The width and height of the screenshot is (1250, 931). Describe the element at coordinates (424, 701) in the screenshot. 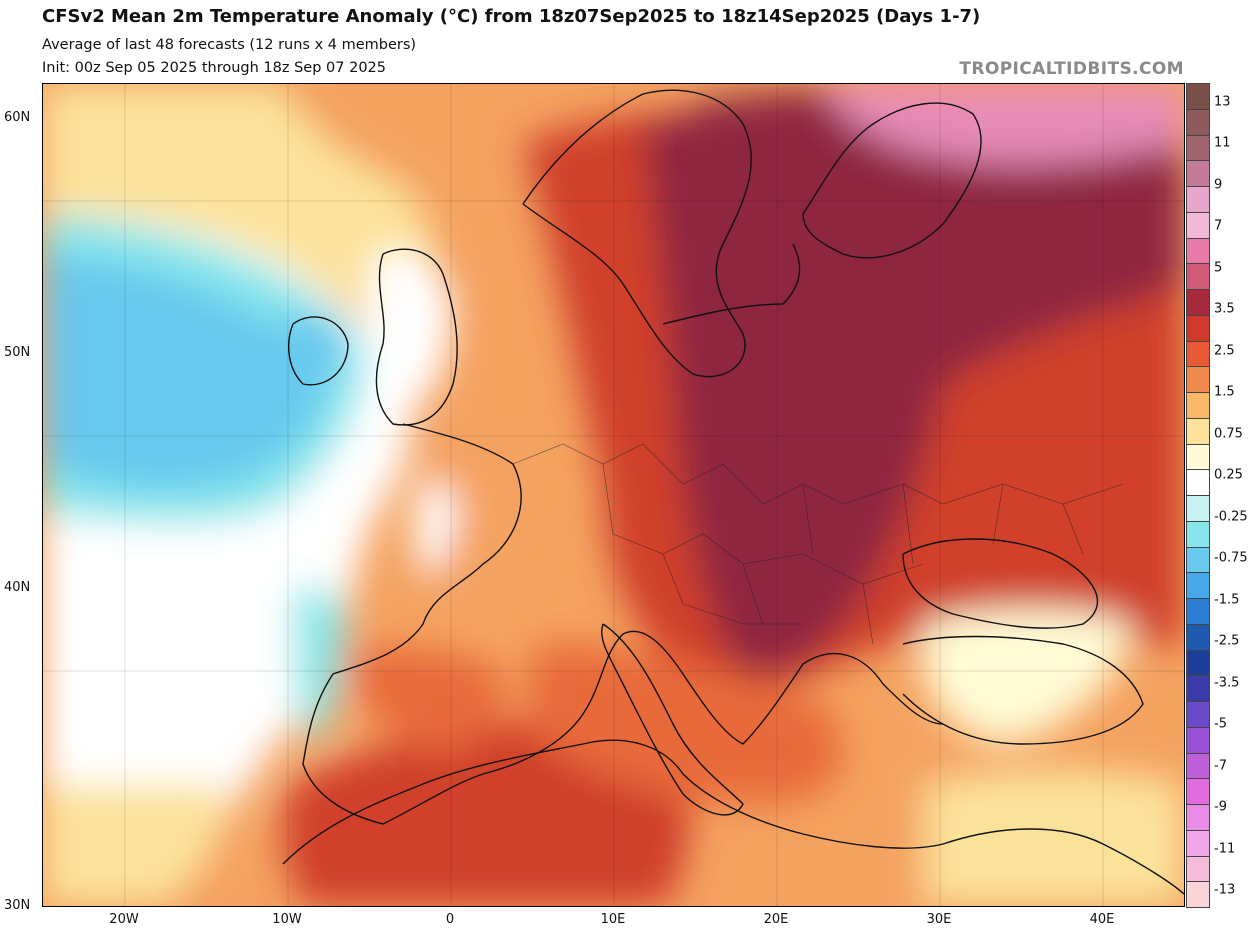

I see `warm-iberia` at that location.